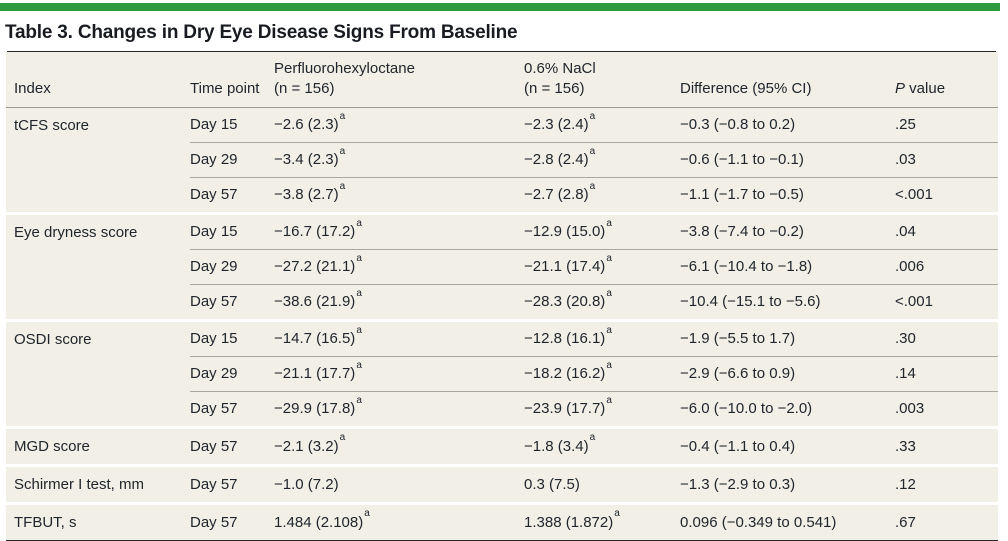  I want to click on perfluorohexyloctane-value-cell: −16.7 (17.2)a, so click(399, 231).